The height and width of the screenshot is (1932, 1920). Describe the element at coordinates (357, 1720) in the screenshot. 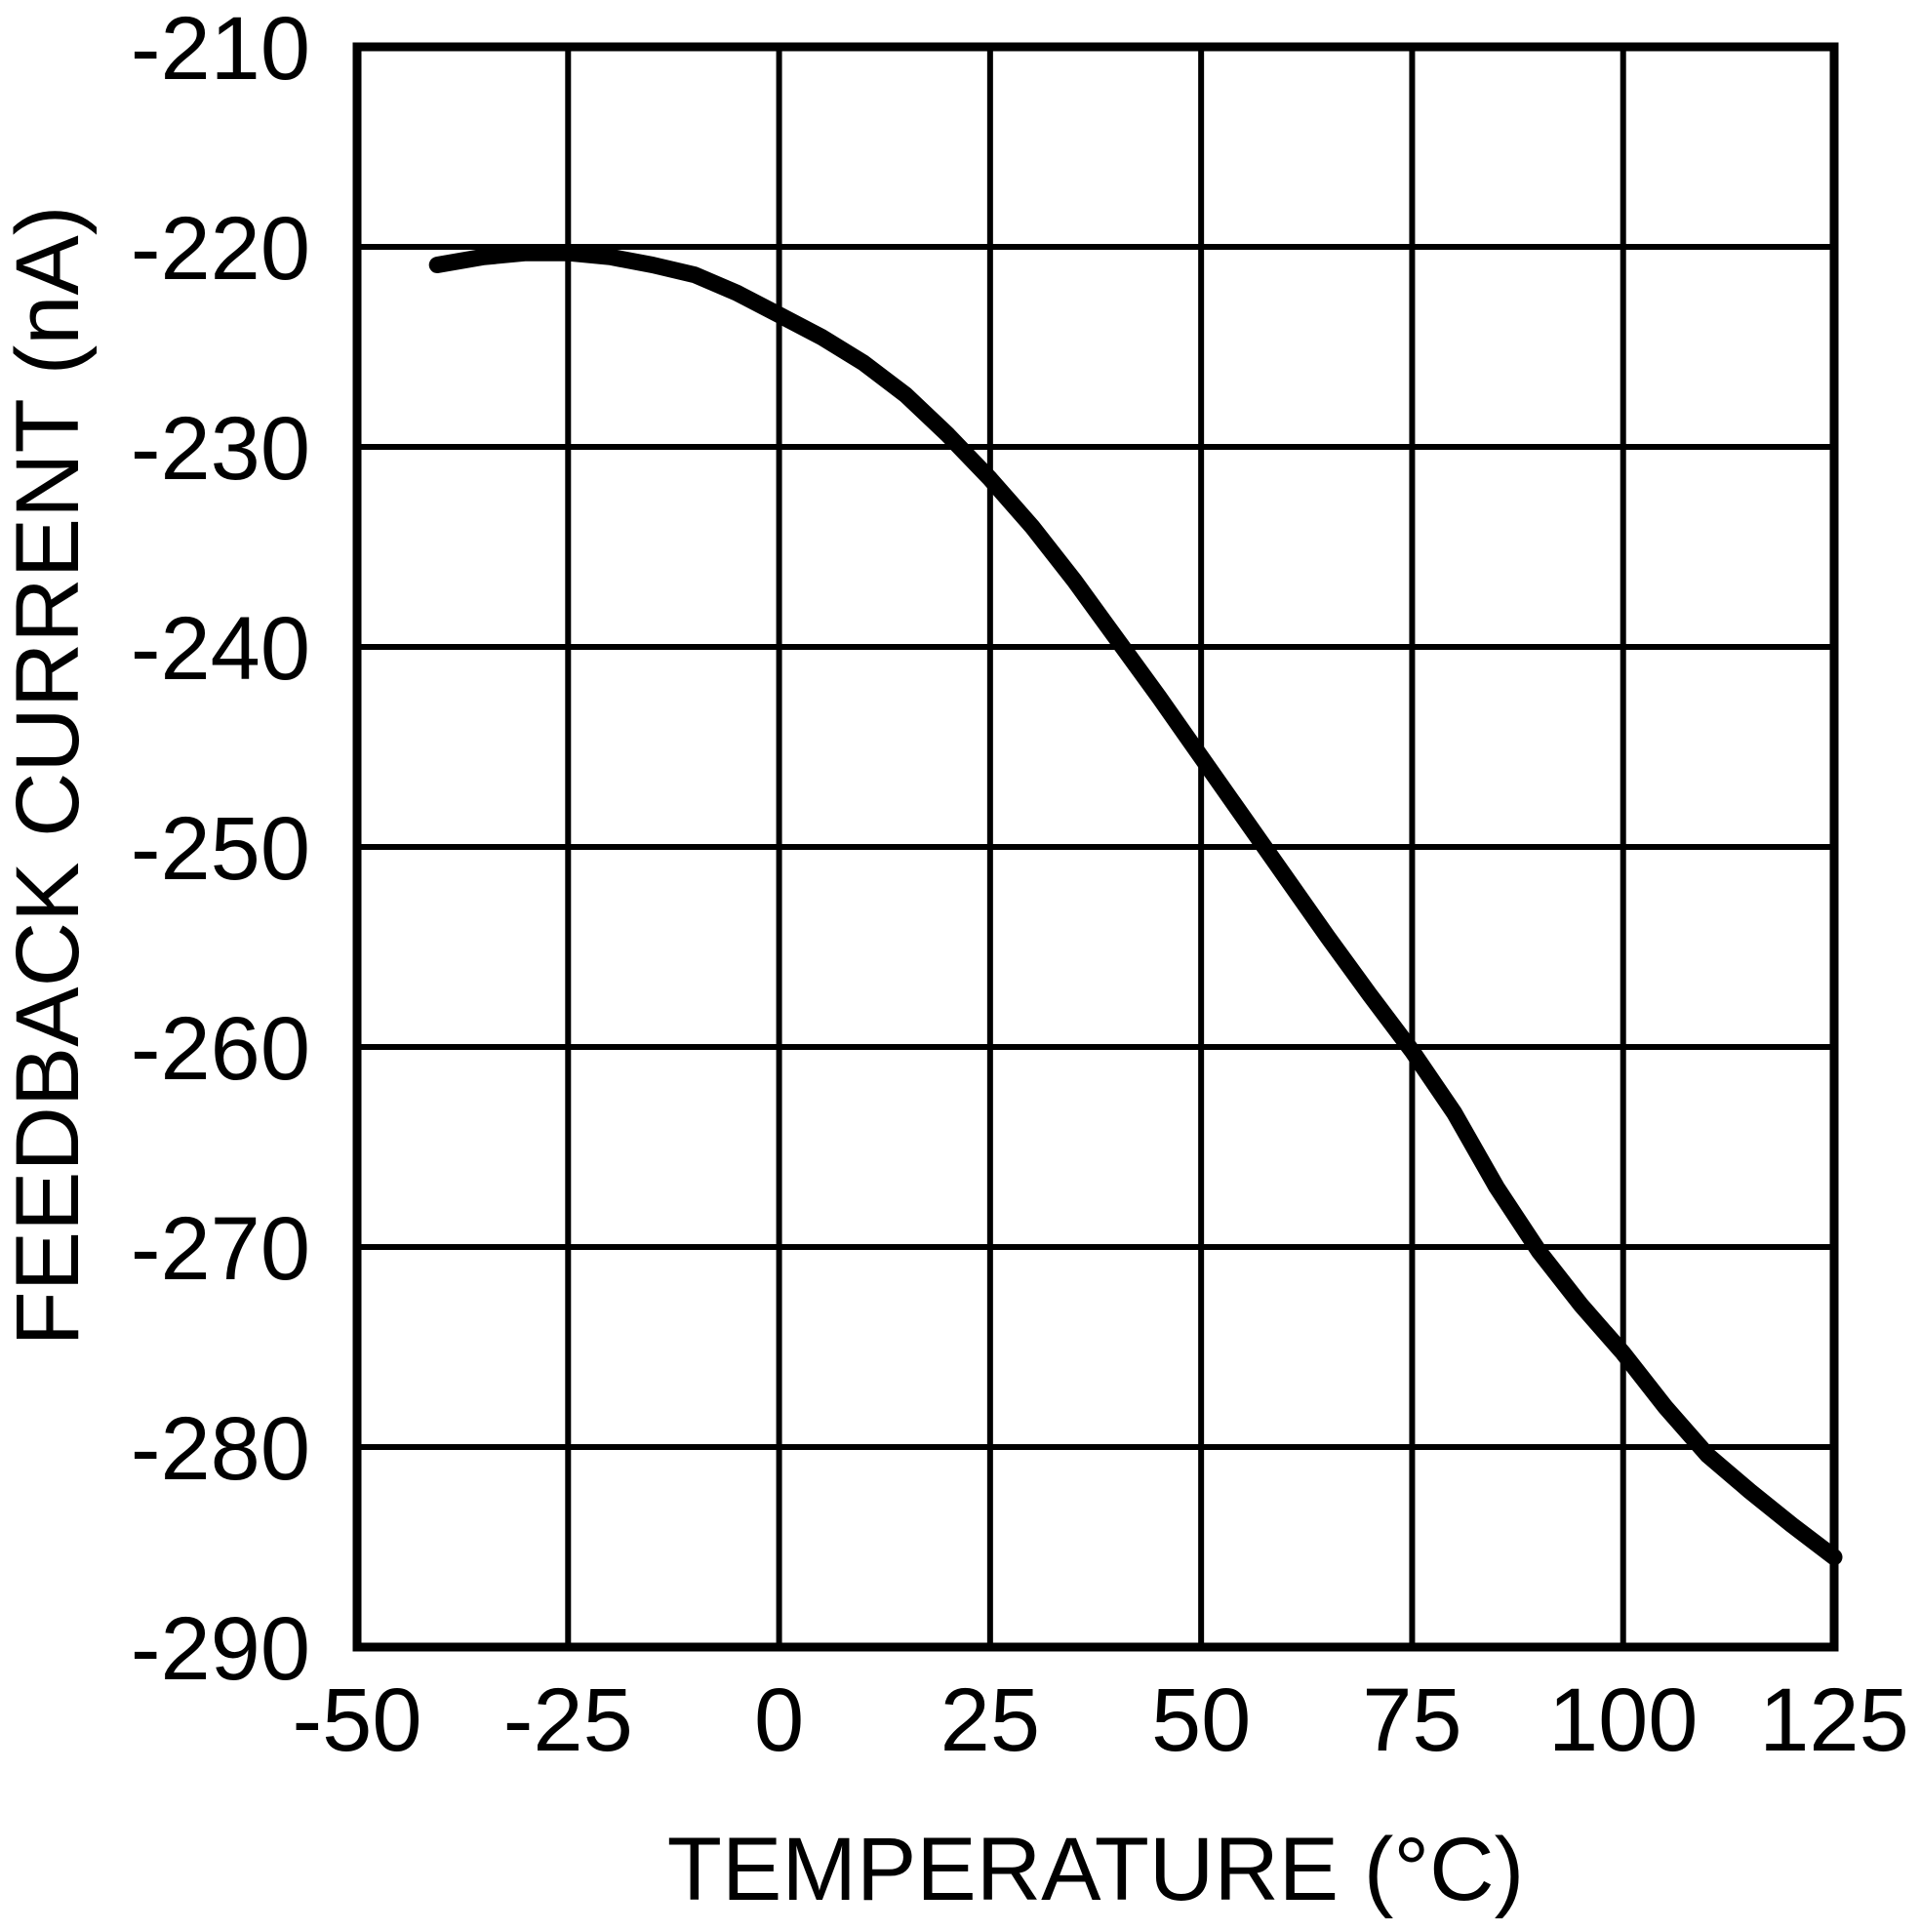

I see `x-tick-label: -50` at that location.